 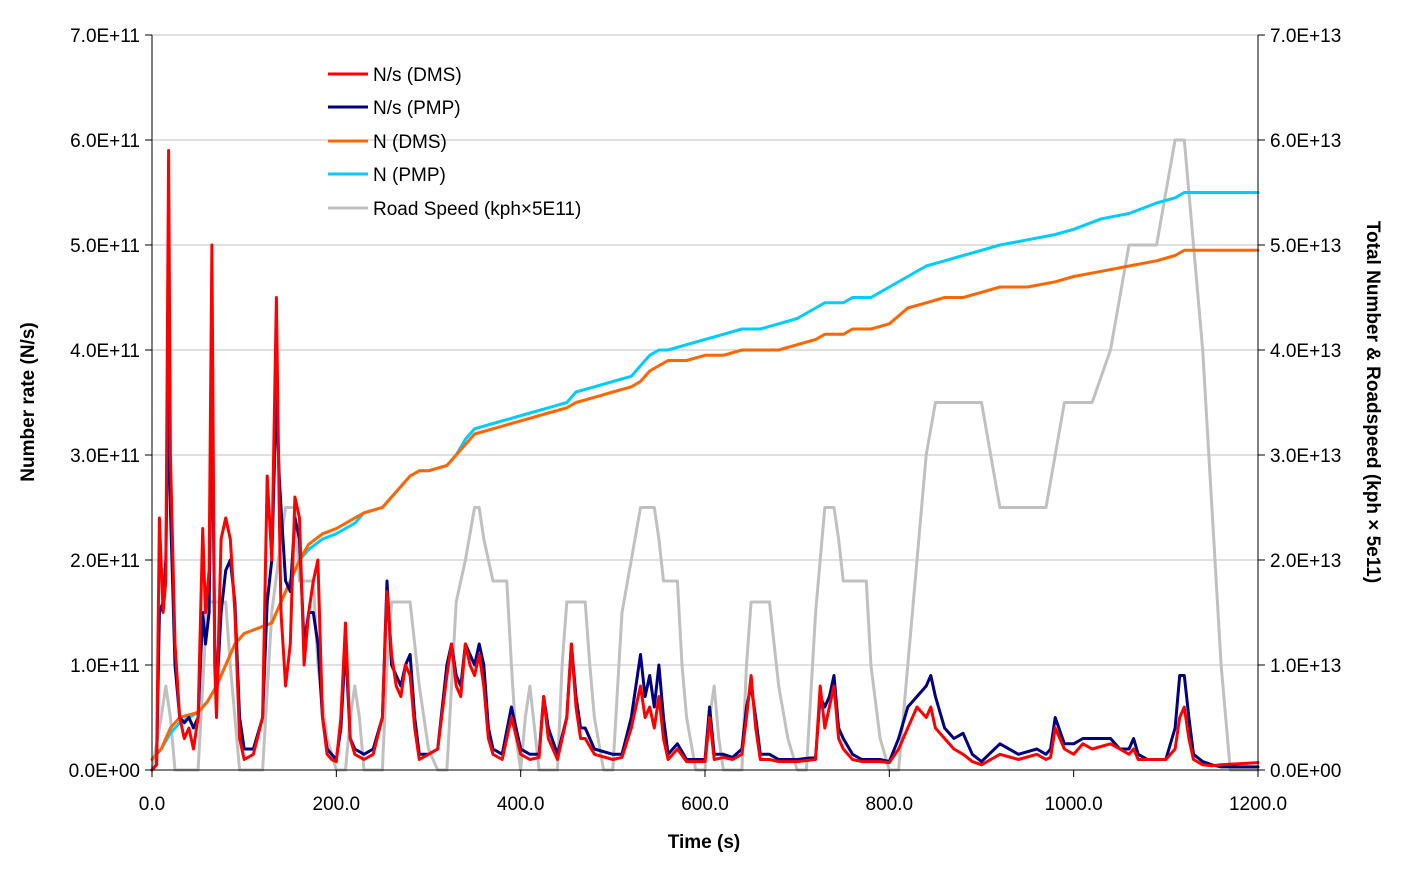 What do you see at coordinates (1305, 666) in the screenshot?
I see `y2-tick-label: 1.0E+13` at bounding box center [1305, 666].